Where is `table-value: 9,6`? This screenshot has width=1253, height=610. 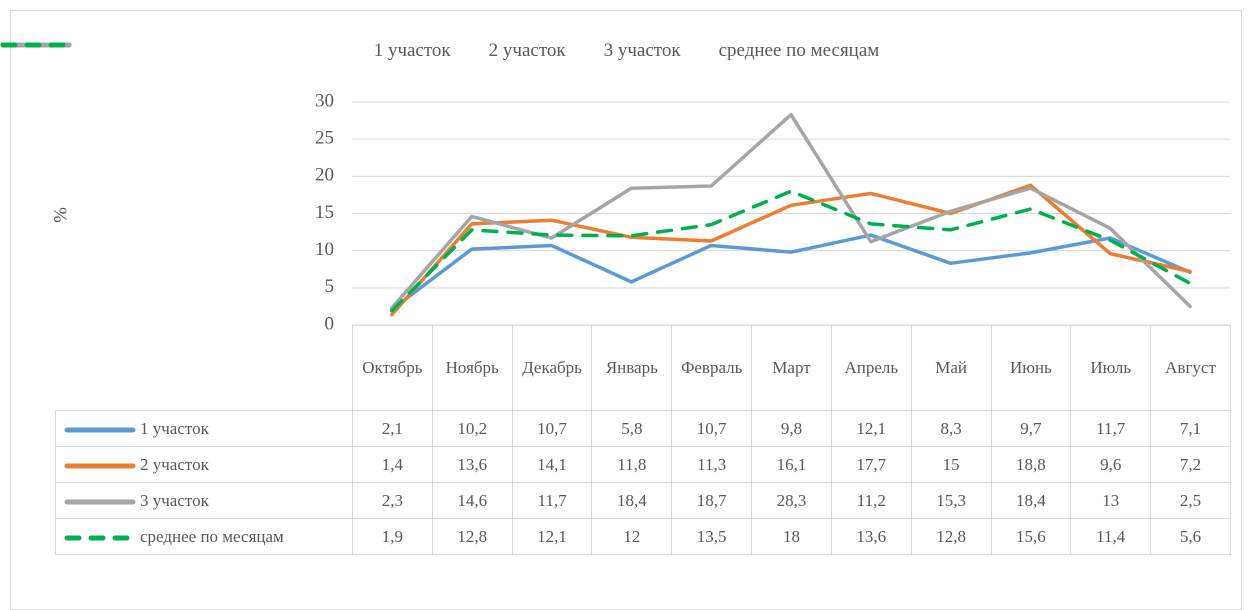 table-value: 9,6 is located at coordinates (1111, 464).